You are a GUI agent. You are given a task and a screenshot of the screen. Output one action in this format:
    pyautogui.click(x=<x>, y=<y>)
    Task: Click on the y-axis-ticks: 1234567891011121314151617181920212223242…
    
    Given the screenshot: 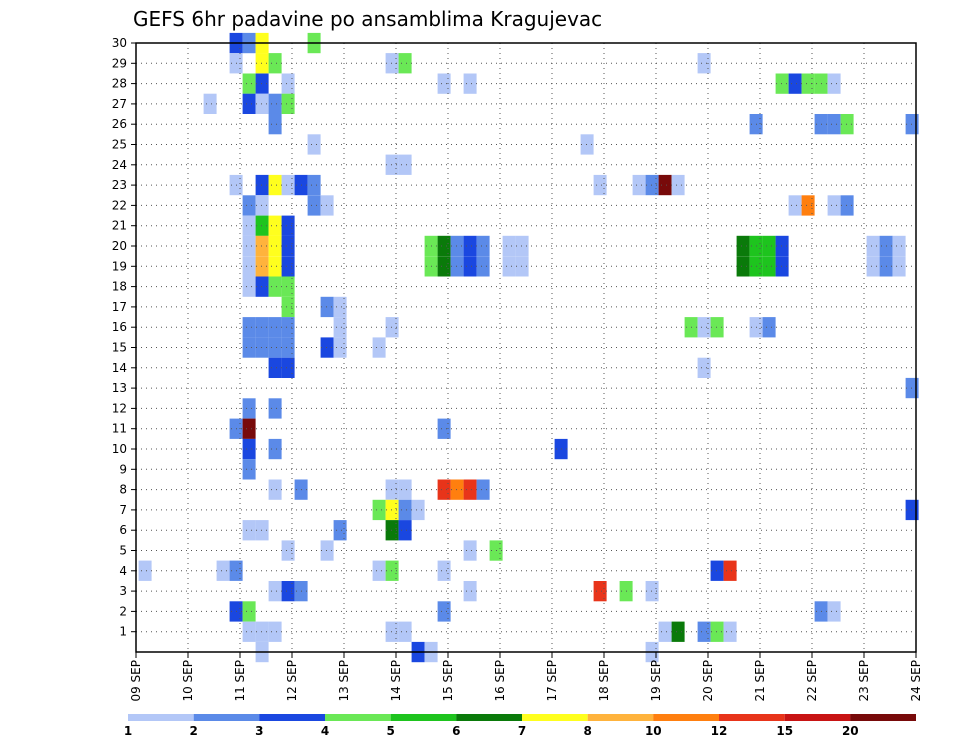 What is the action you would take?
    pyautogui.click(x=124, y=337)
    